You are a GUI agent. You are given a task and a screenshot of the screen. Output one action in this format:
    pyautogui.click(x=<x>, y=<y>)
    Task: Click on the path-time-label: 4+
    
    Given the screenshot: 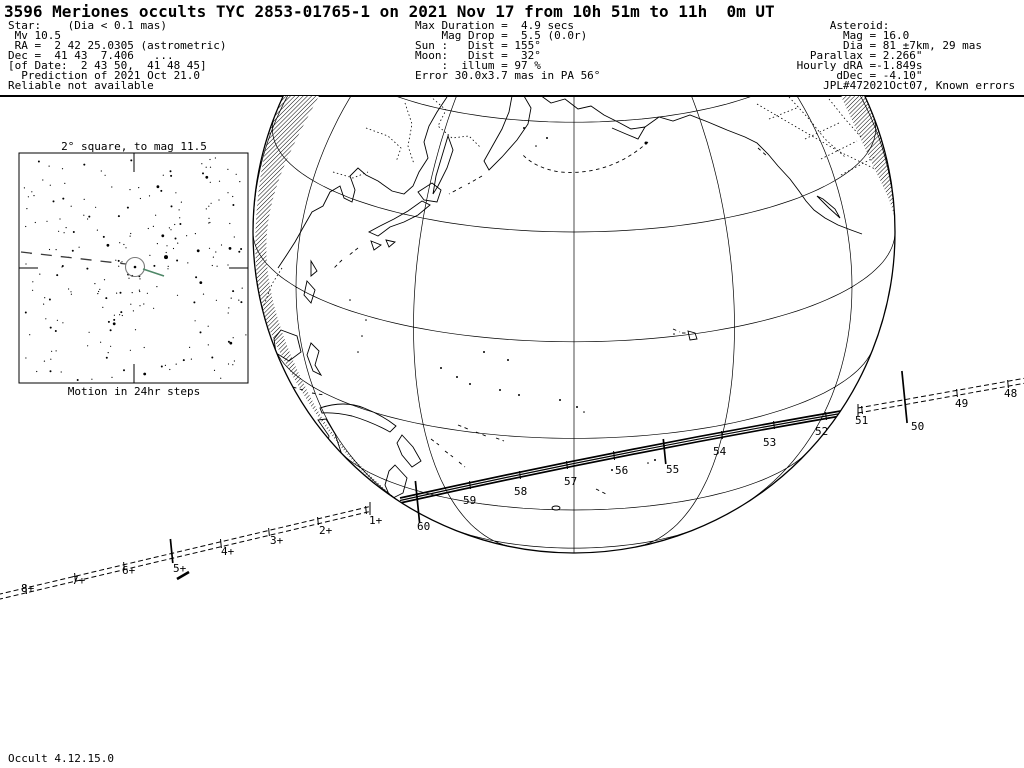 What is the action you would take?
    pyautogui.click(x=228, y=551)
    